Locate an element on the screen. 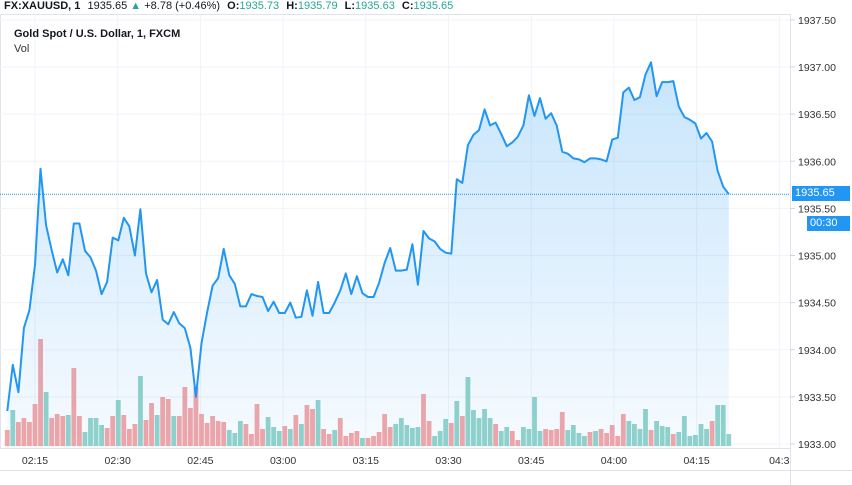 This screenshot has height=485, width=852. high-label: H: is located at coordinates (292, 6).